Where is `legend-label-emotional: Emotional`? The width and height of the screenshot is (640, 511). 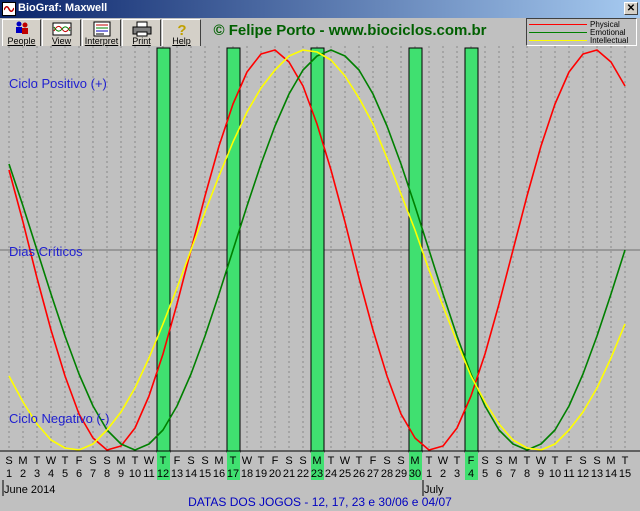
legend-label-emotional: Emotional is located at coordinates (608, 32).